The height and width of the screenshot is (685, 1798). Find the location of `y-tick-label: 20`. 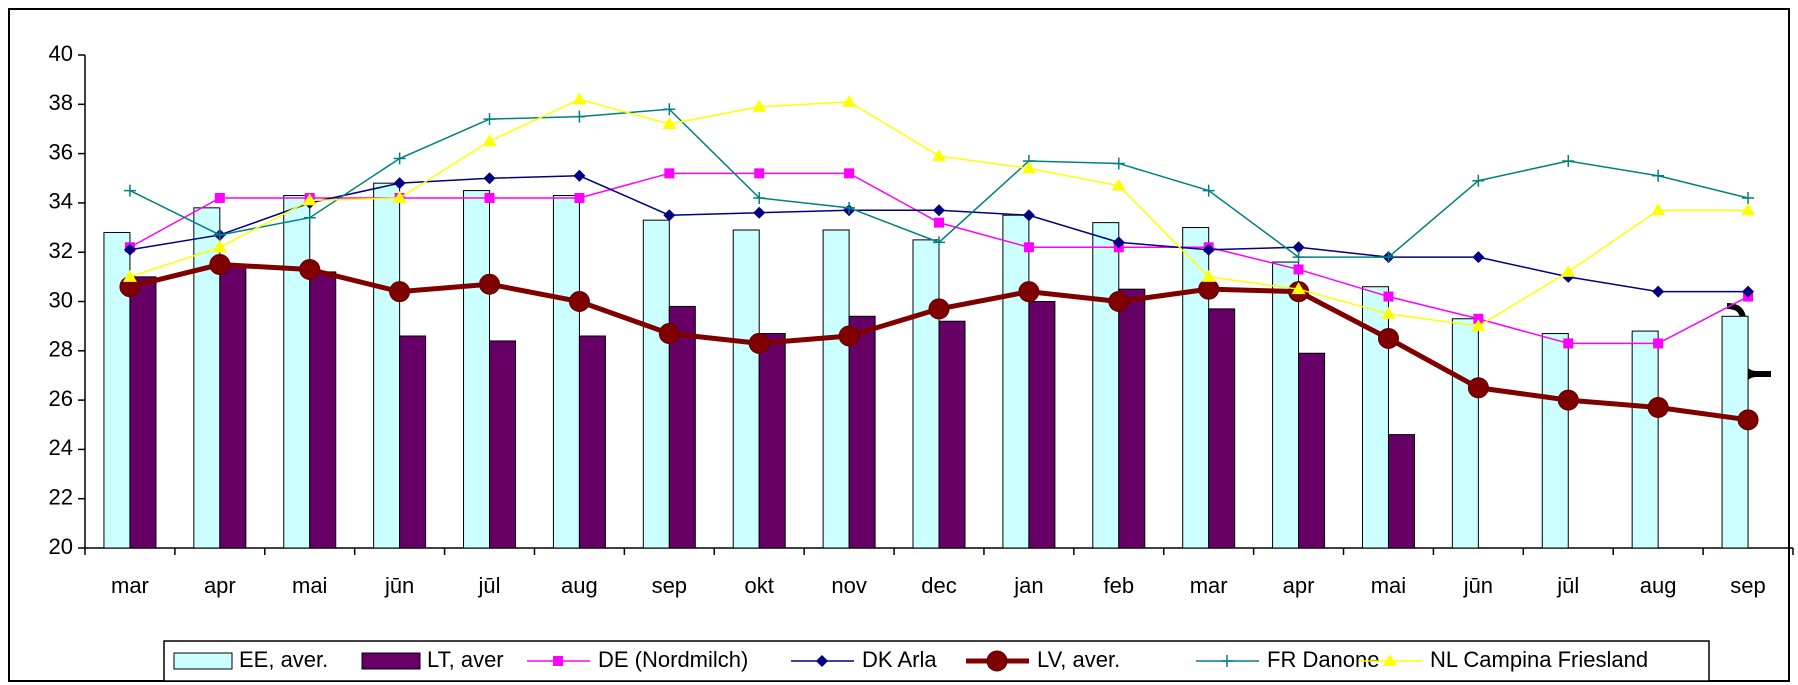

y-tick-label: 20 is located at coordinates (61, 546).